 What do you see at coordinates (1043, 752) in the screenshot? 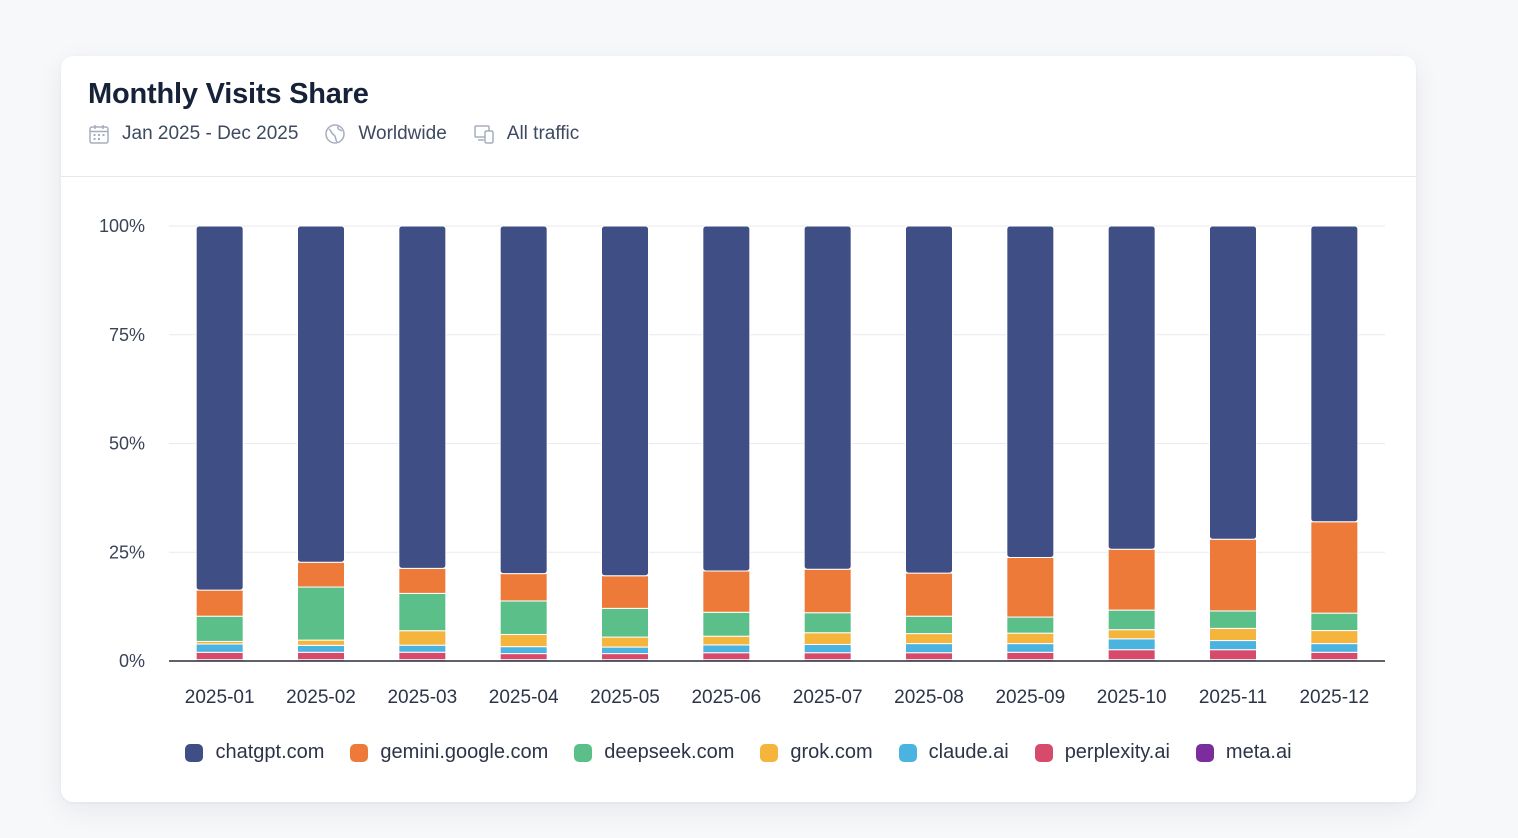
I see `legend-swatch` at bounding box center [1043, 752].